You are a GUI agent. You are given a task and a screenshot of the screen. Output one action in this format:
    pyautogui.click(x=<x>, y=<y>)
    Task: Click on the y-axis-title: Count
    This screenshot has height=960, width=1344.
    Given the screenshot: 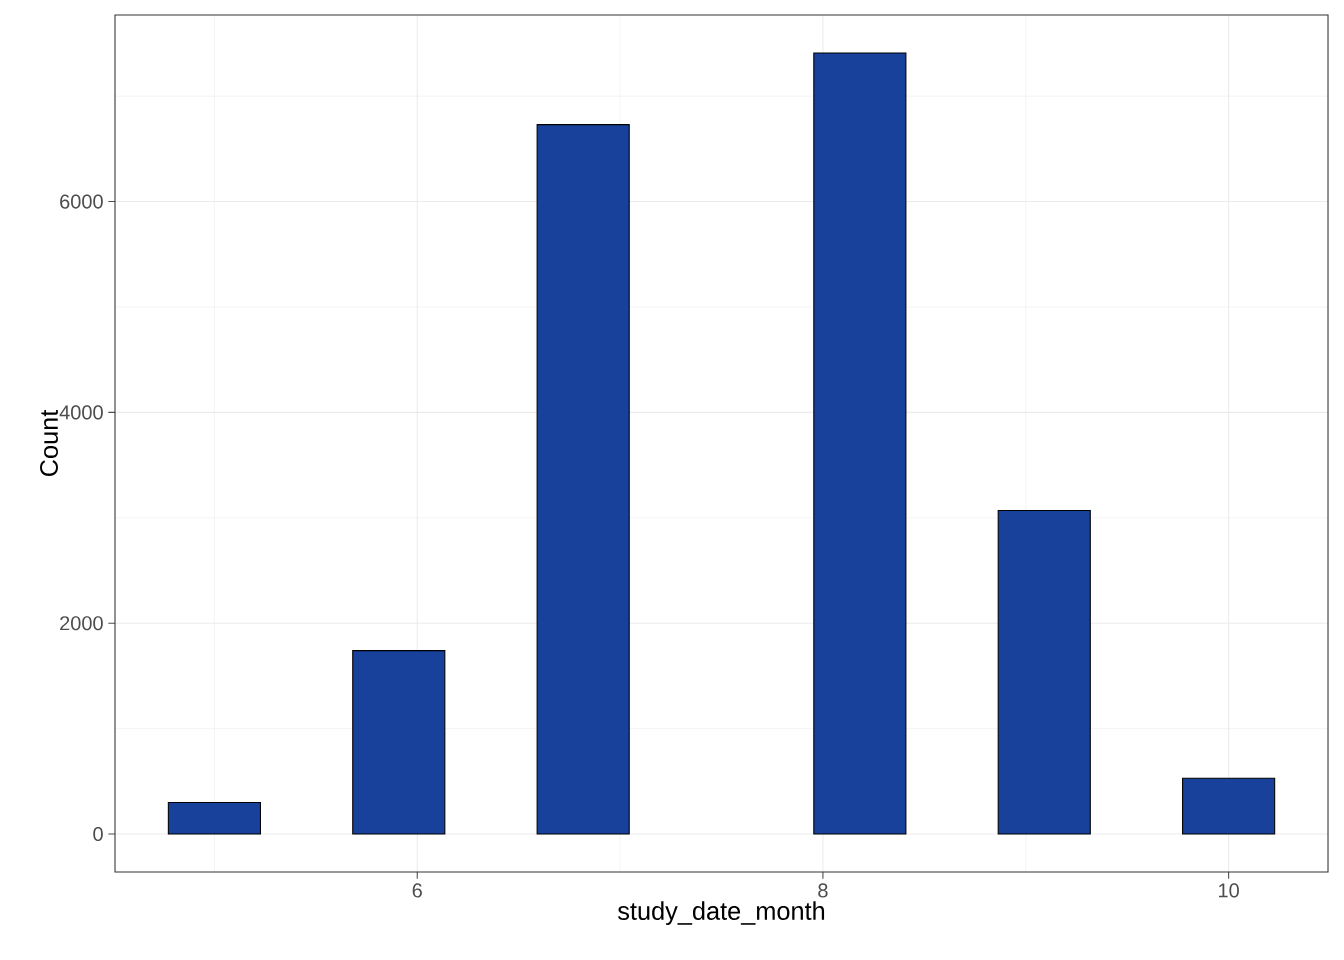 What is the action you would take?
    pyautogui.click(x=49, y=443)
    